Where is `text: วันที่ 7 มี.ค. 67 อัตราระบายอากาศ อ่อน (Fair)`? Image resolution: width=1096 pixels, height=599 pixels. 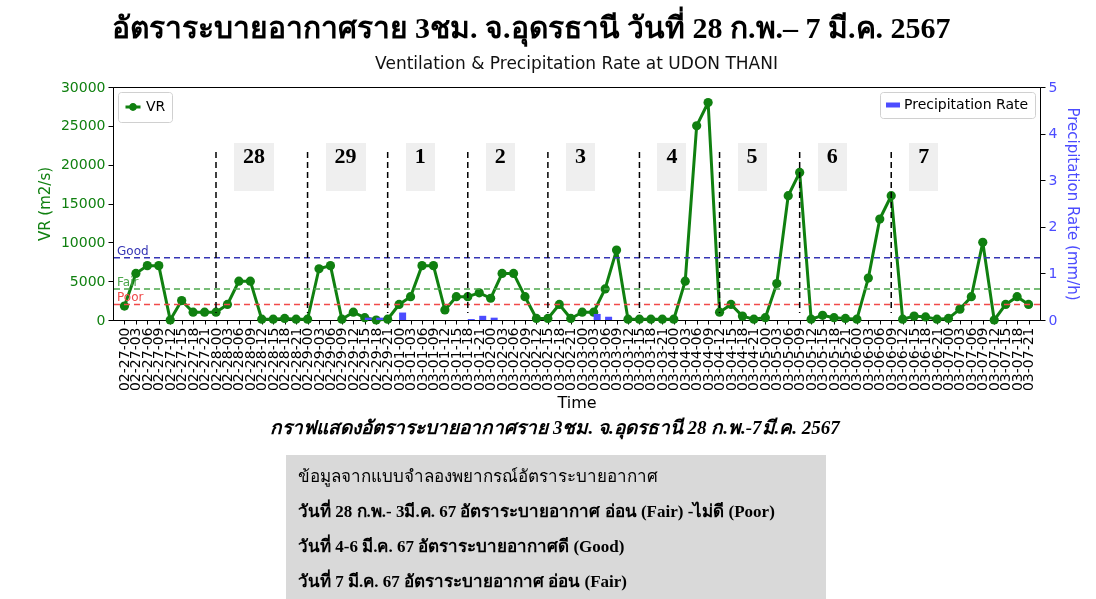 text: วันที่ 7 มี.ค. 67 อัตราระบายอากาศ อ่อน (Fair) is located at coordinates (463, 580).